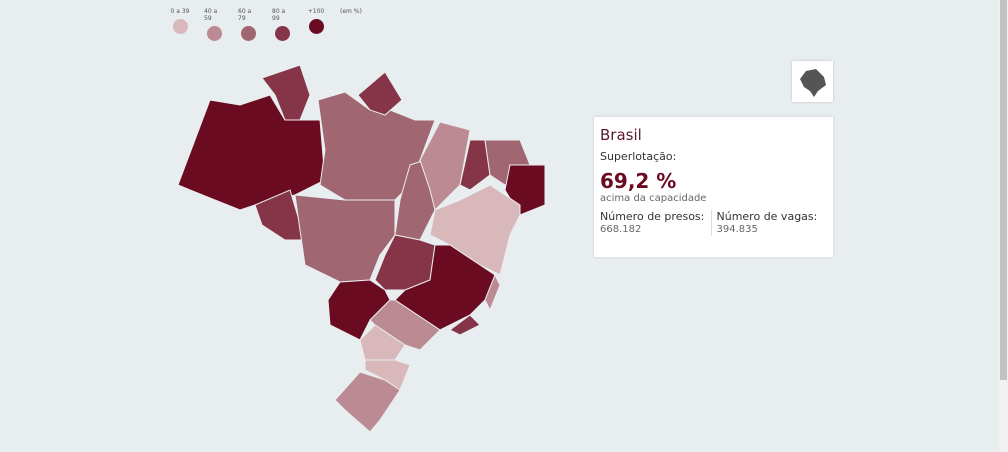 This screenshot has height=452, width=1008. I want to click on metric-label: Superlotação:, so click(638, 156).